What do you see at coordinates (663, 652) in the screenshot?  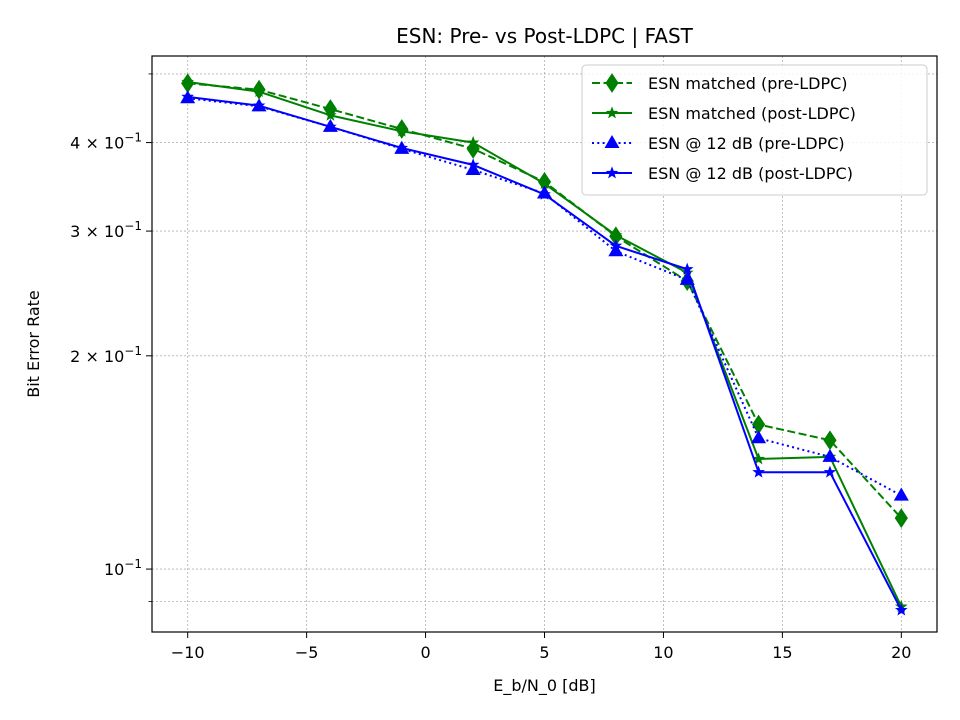 I see `x-tick-label: 10` at bounding box center [663, 652].